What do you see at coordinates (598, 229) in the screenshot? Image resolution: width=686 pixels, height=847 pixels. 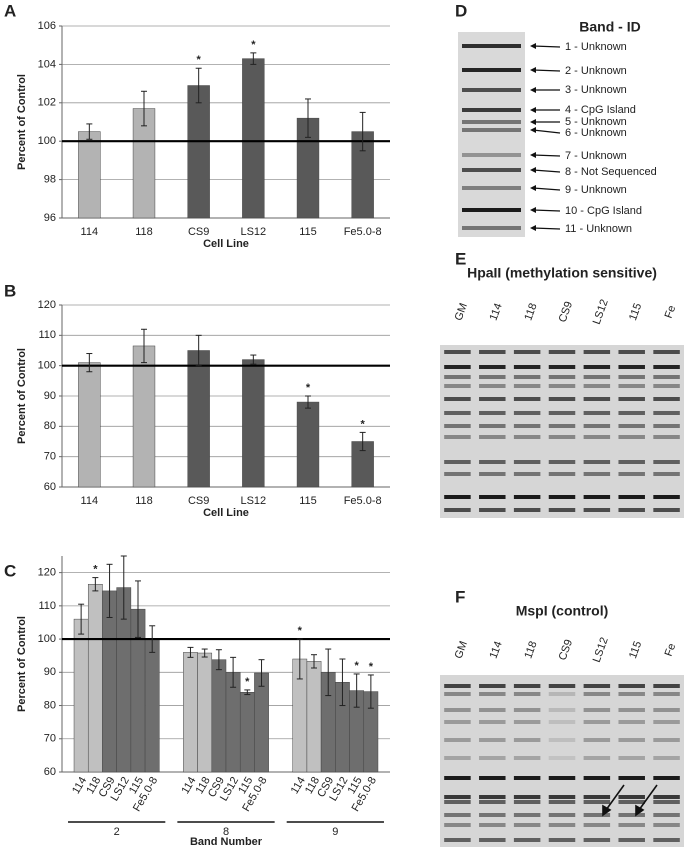 I see `band-label: 11 - Unknown` at bounding box center [598, 229].